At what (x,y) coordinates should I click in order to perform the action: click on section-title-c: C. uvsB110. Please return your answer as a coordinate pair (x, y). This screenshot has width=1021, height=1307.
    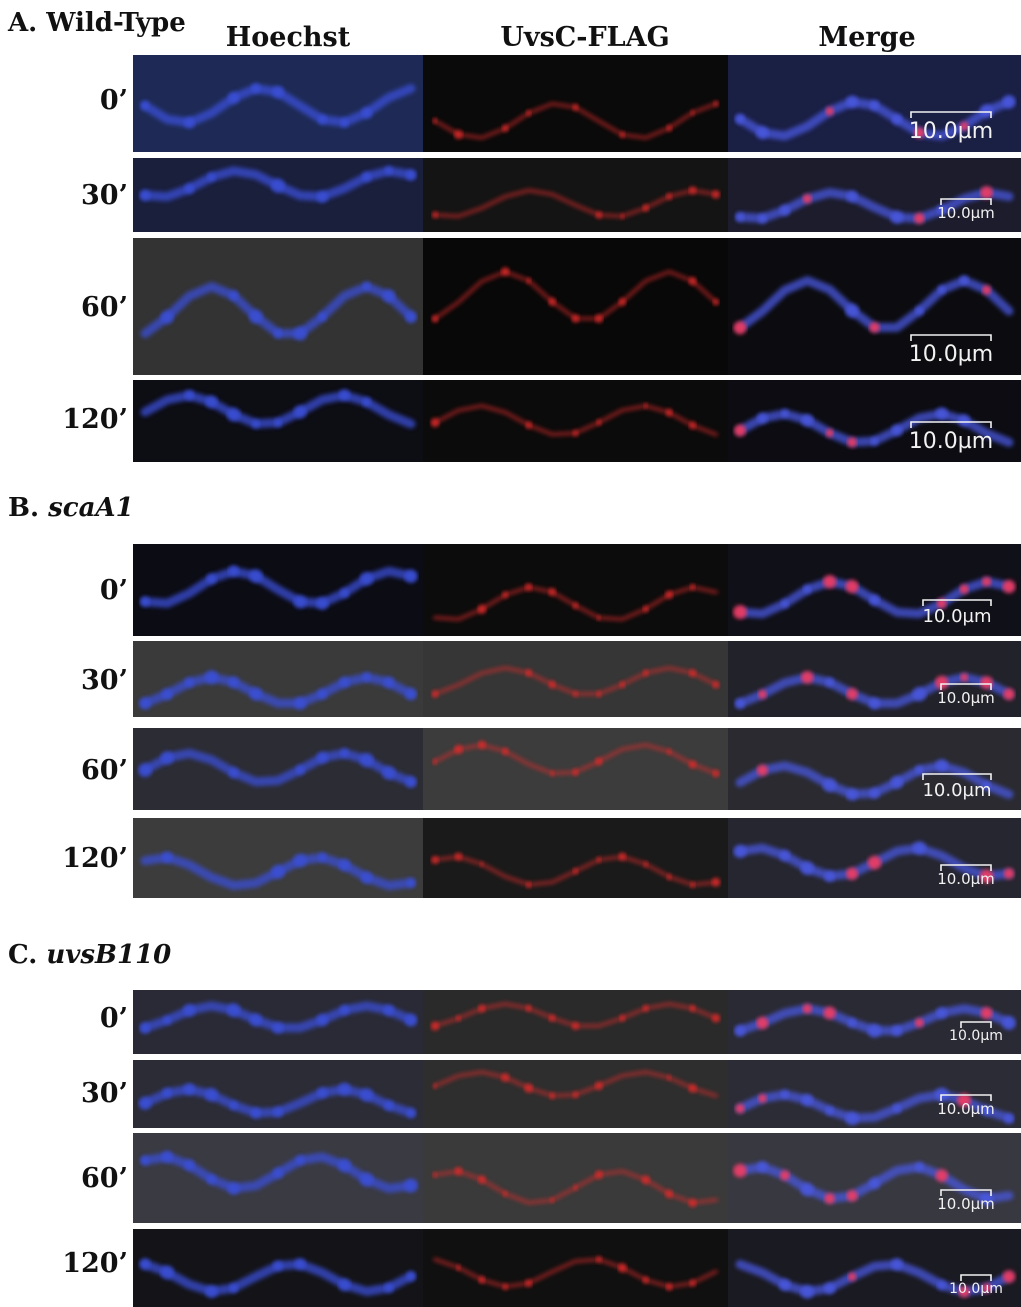
    Looking at the image, I should click on (89, 955).